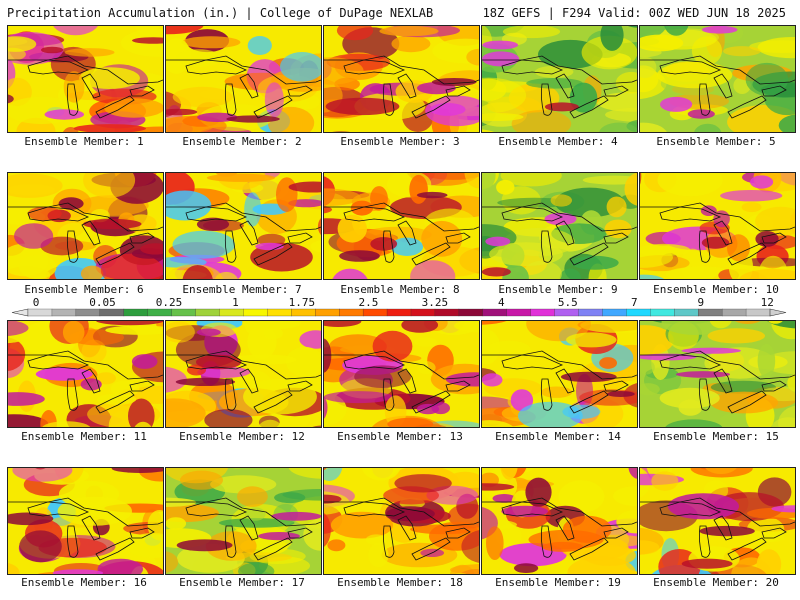 This screenshot has width=800, height=600. Describe the element at coordinates (400, 289) in the screenshot. I see `ensemble-member-label: Ensemble Member: 8` at that location.